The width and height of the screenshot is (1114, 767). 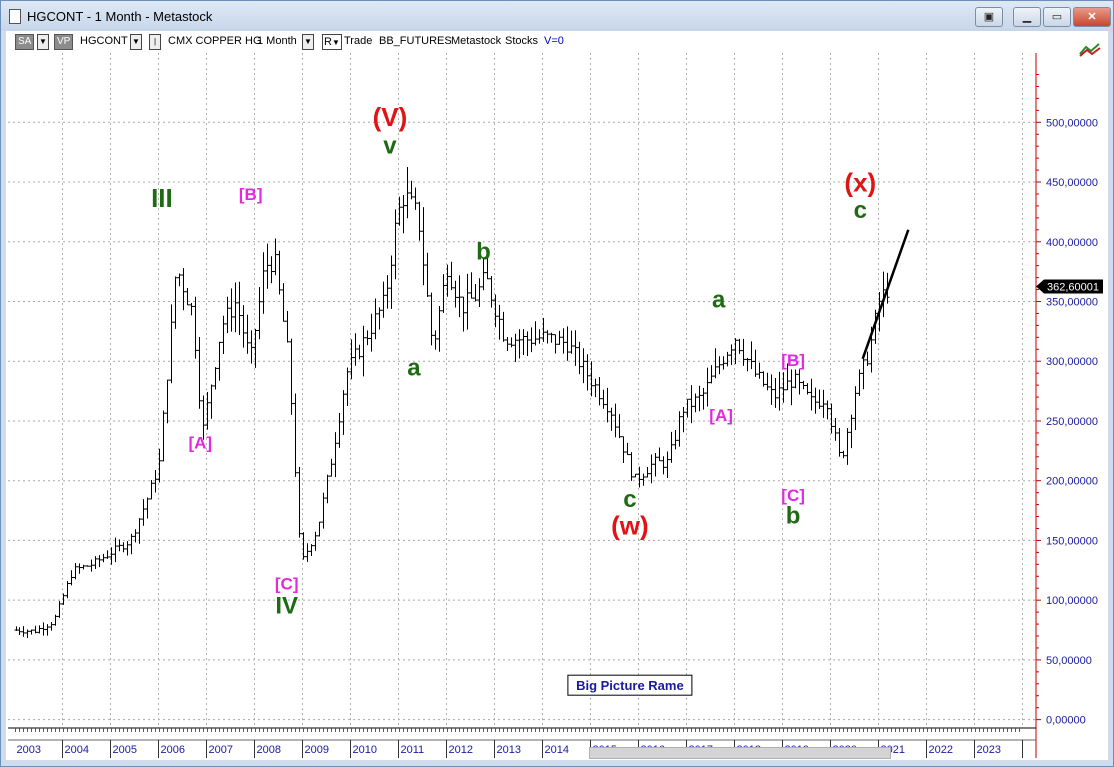 What do you see at coordinates (328, 42) in the screenshot?
I see `r-label: R` at bounding box center [328, 42].